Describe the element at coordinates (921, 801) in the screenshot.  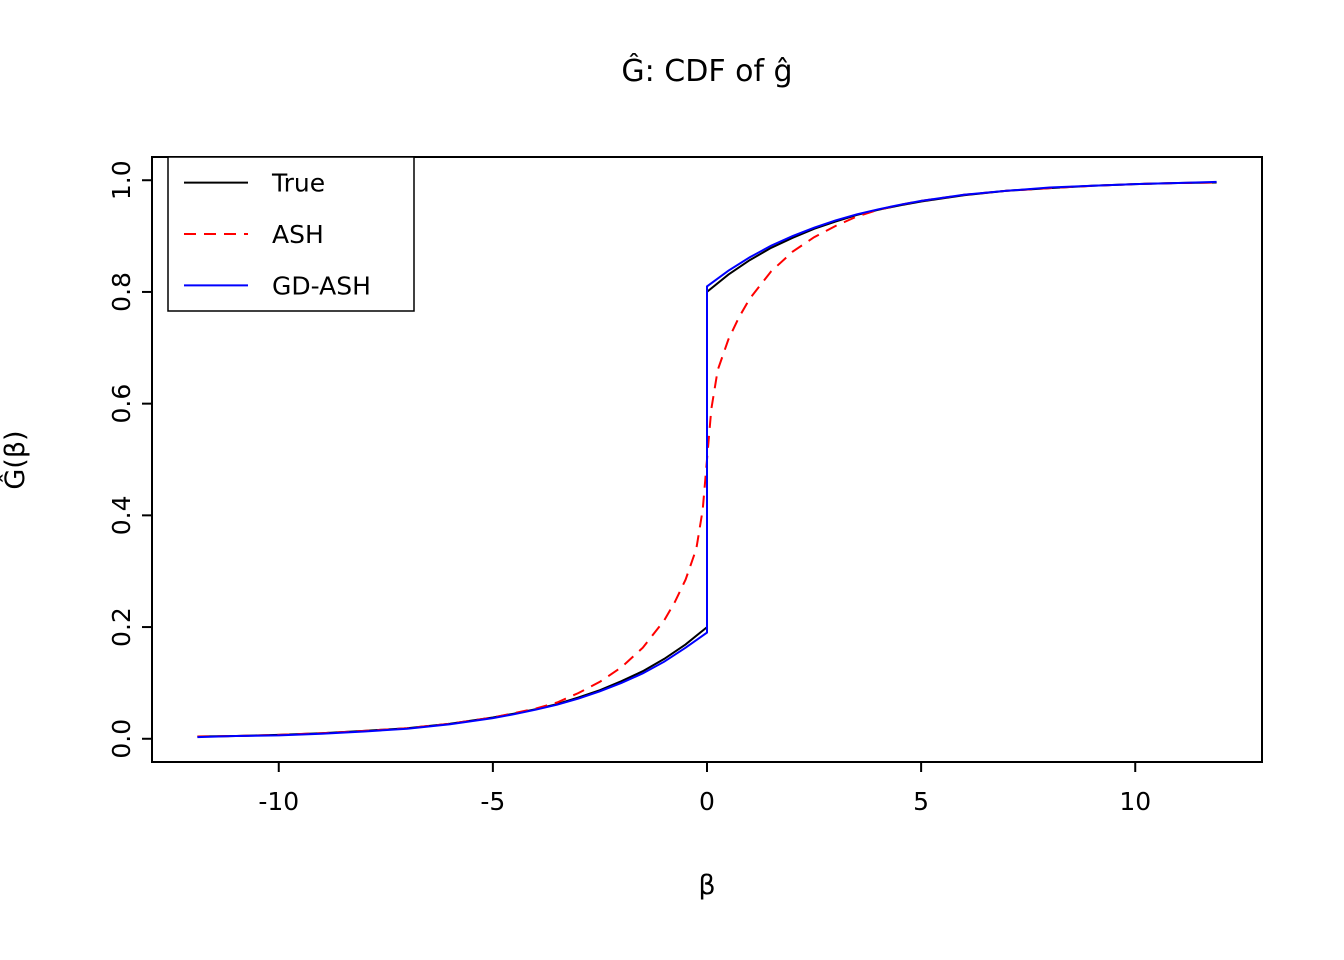
I see `x-tick-label: 5` at that location.